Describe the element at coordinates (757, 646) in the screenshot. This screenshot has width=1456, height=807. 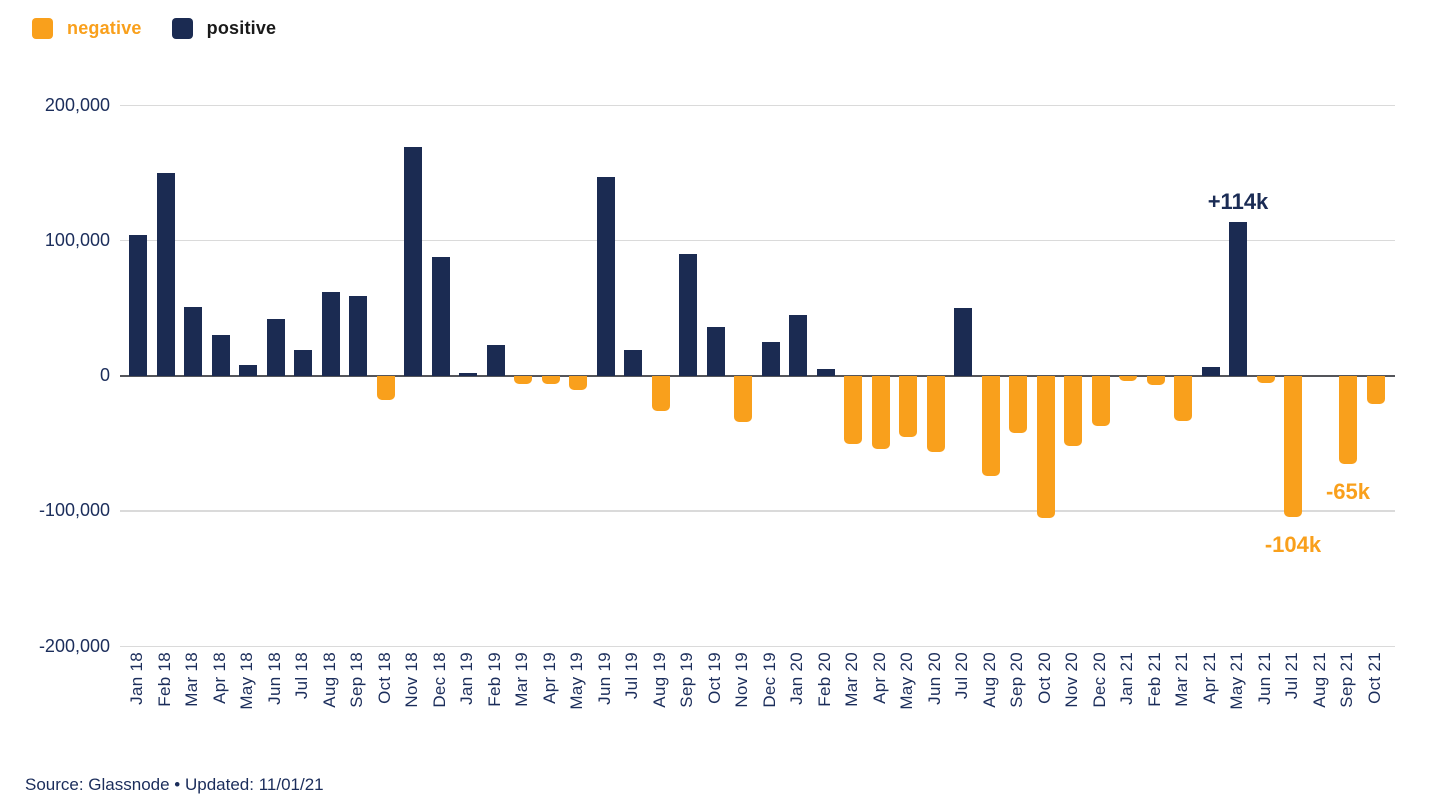
I see `gridline--200000` at that location.